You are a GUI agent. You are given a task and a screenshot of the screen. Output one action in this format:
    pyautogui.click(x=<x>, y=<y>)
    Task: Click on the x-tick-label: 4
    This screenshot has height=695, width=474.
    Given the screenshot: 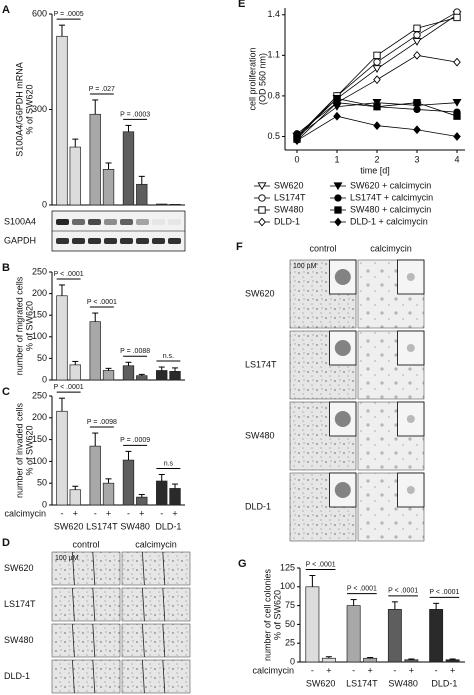 What is the action you would take?
    pyautogui.click(x=456, y=159)
    